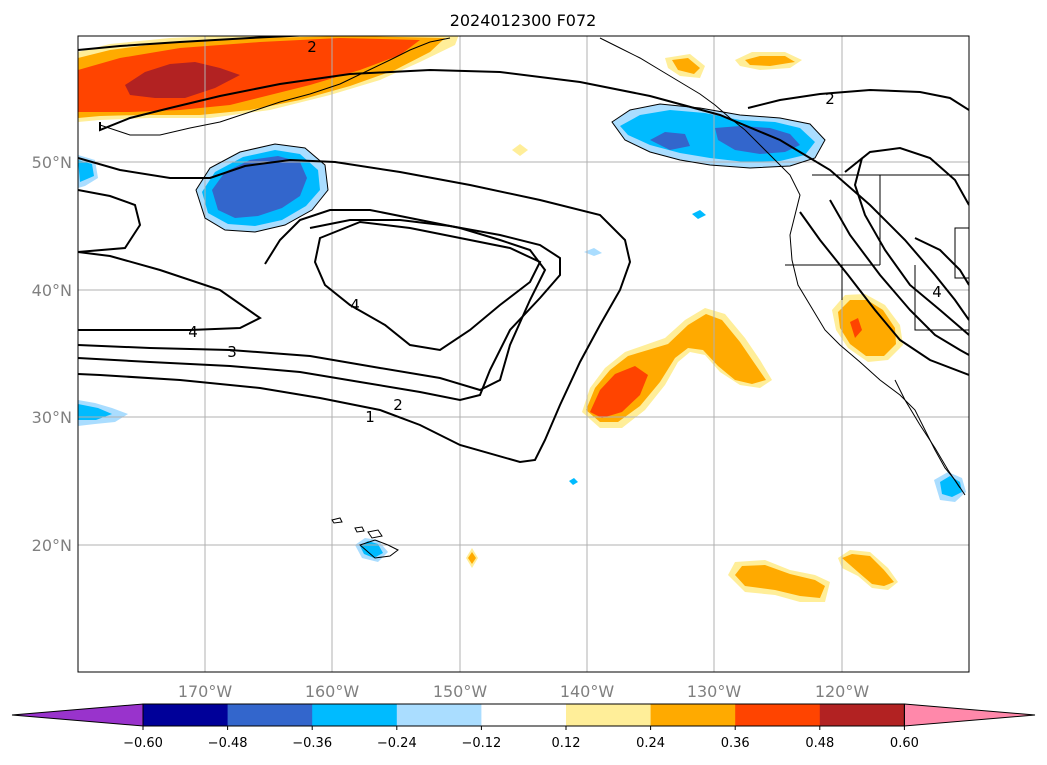 This screenshot has width=1047, height=765. What do you see at coordinates (650, 743) in the screenshot?
I see `colorbar-tick-label: 0.24` at bounding box center [650, 743].